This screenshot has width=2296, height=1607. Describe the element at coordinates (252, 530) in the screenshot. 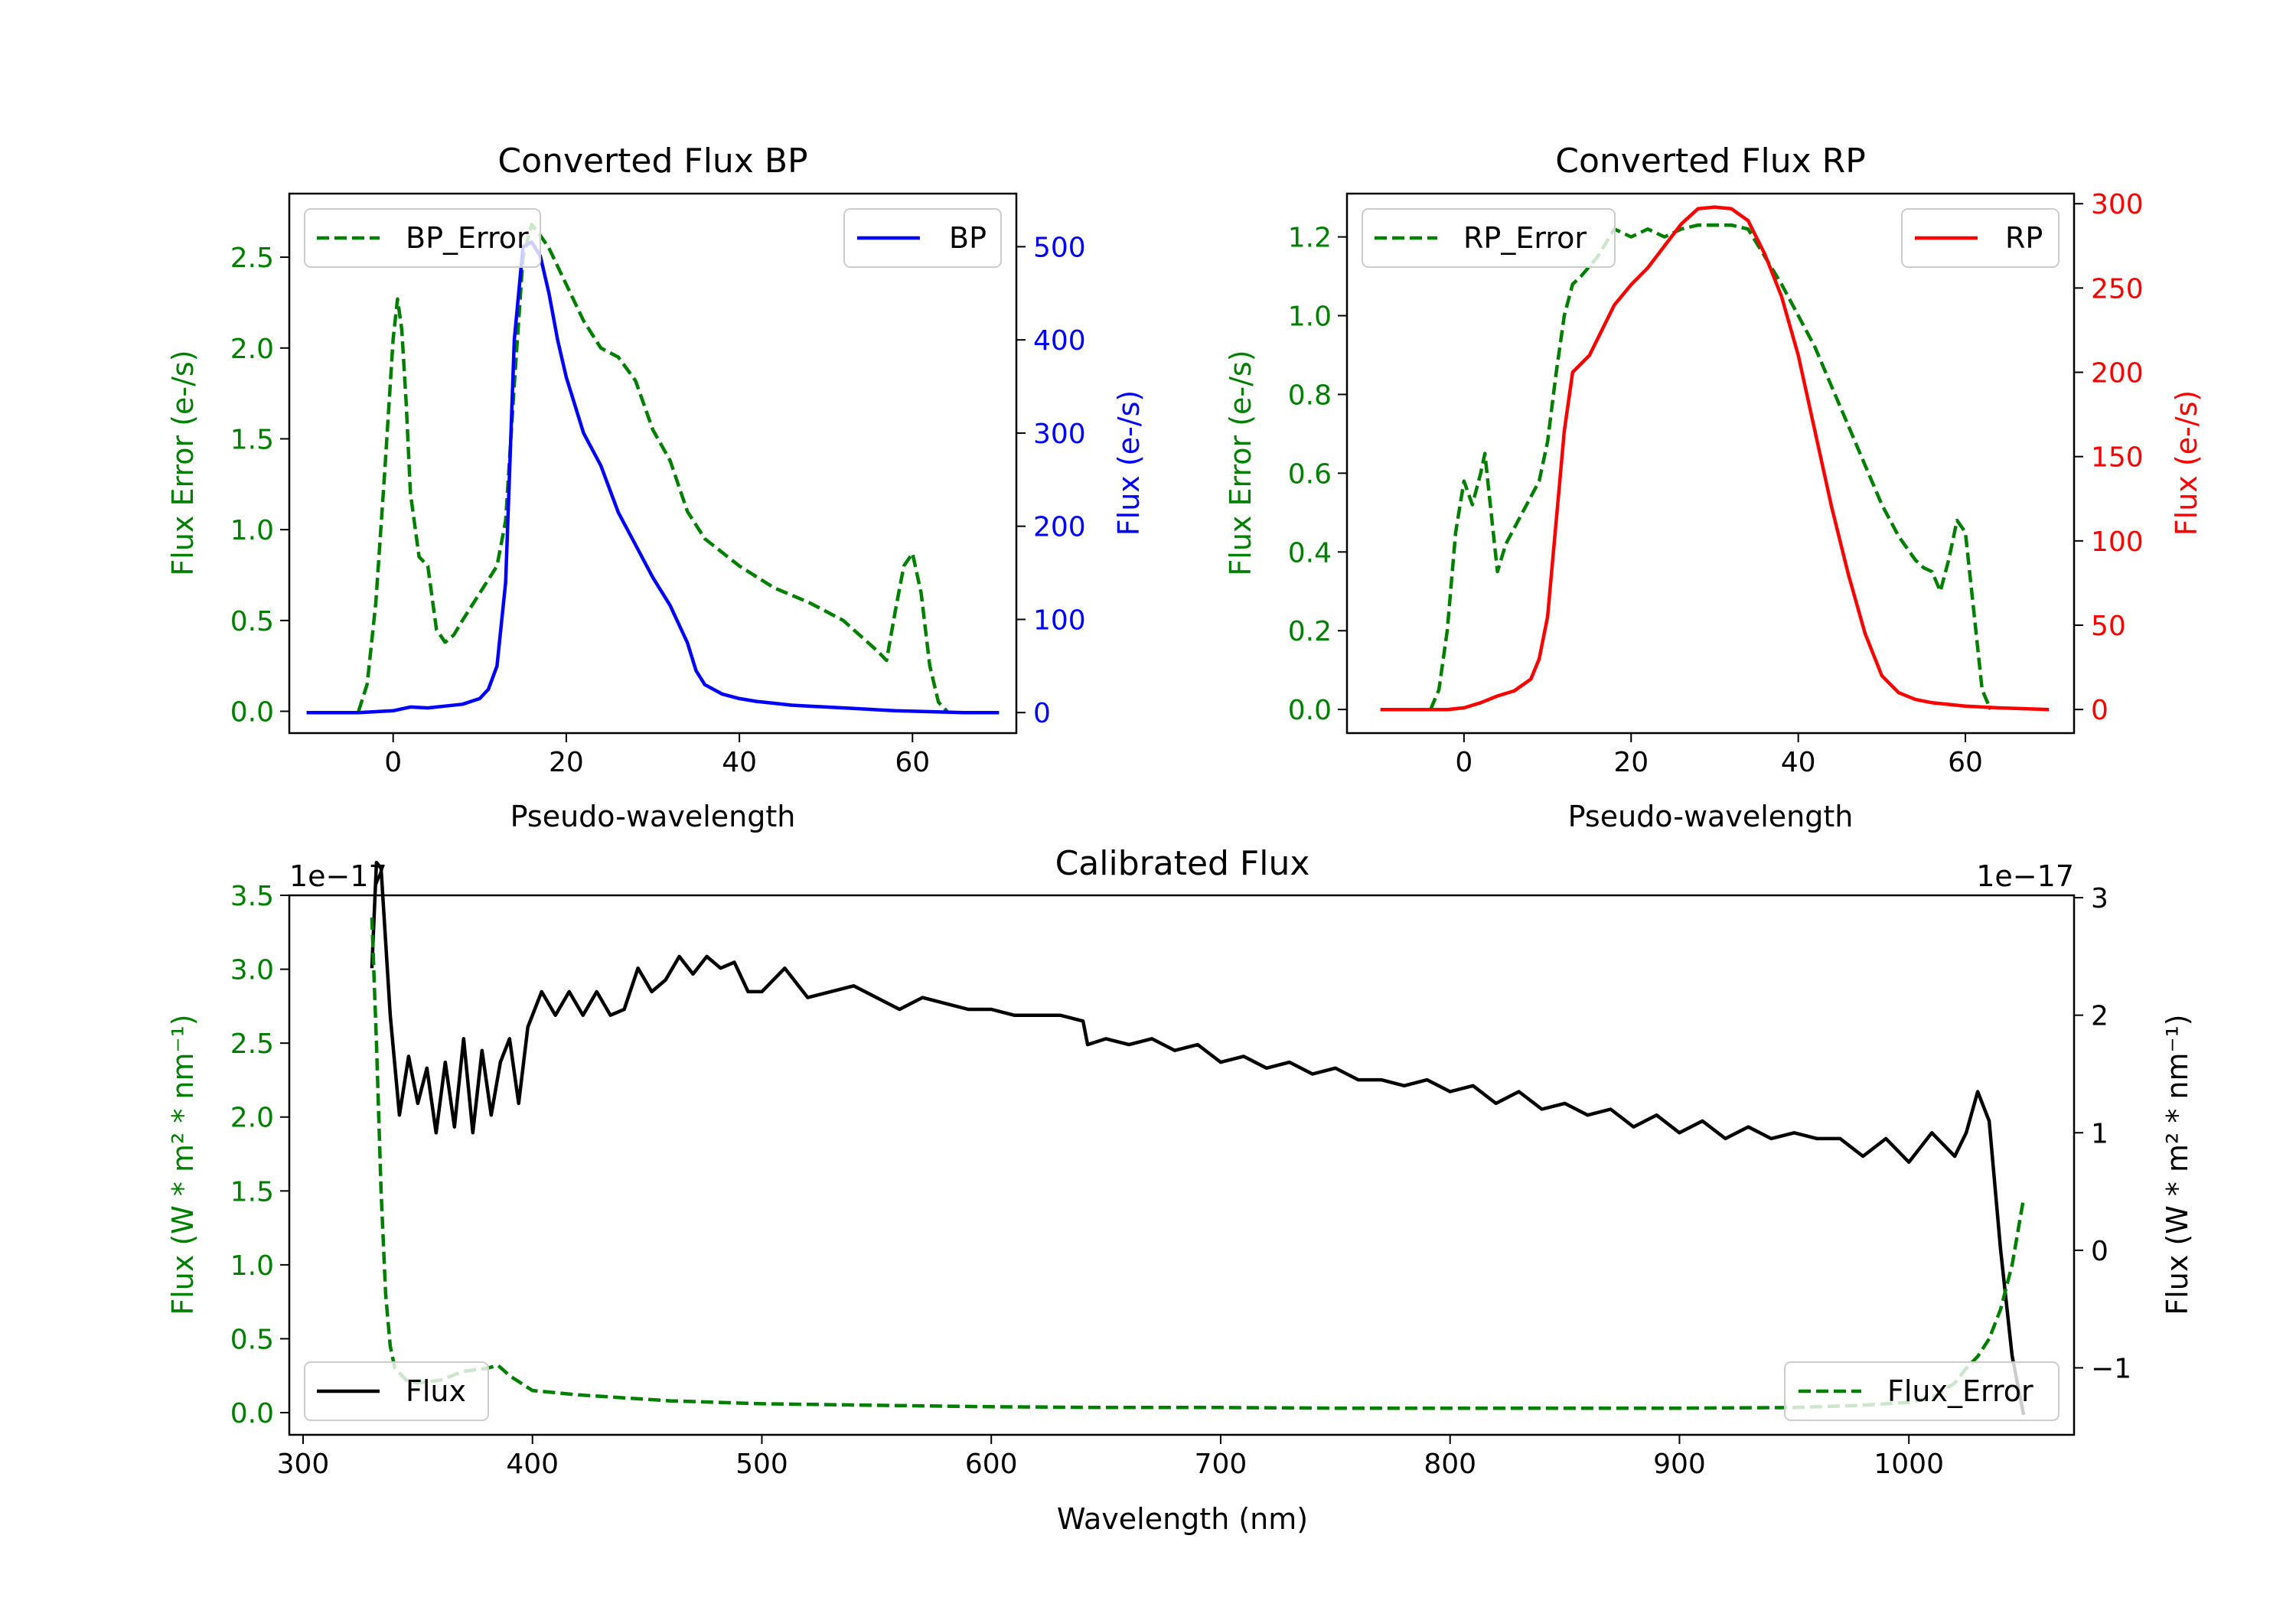

I see `bp-ytick-left-label: 1.0` at that location.